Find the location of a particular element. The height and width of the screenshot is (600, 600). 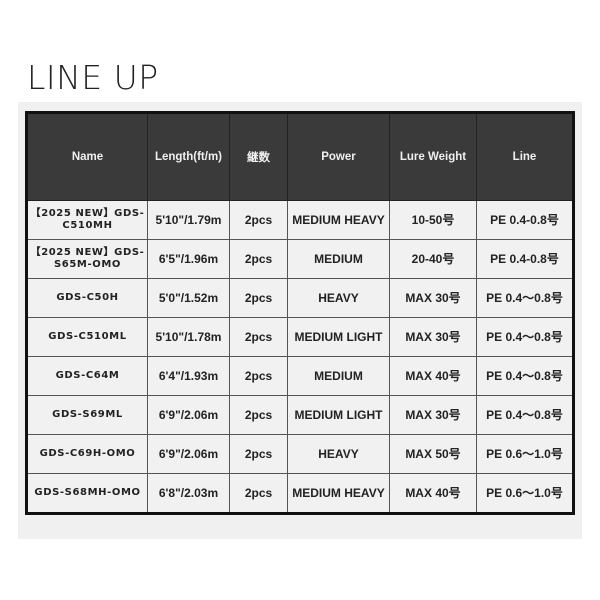

cell-name: GDS-S68MH-OMO is located at coordinates (87, 493).